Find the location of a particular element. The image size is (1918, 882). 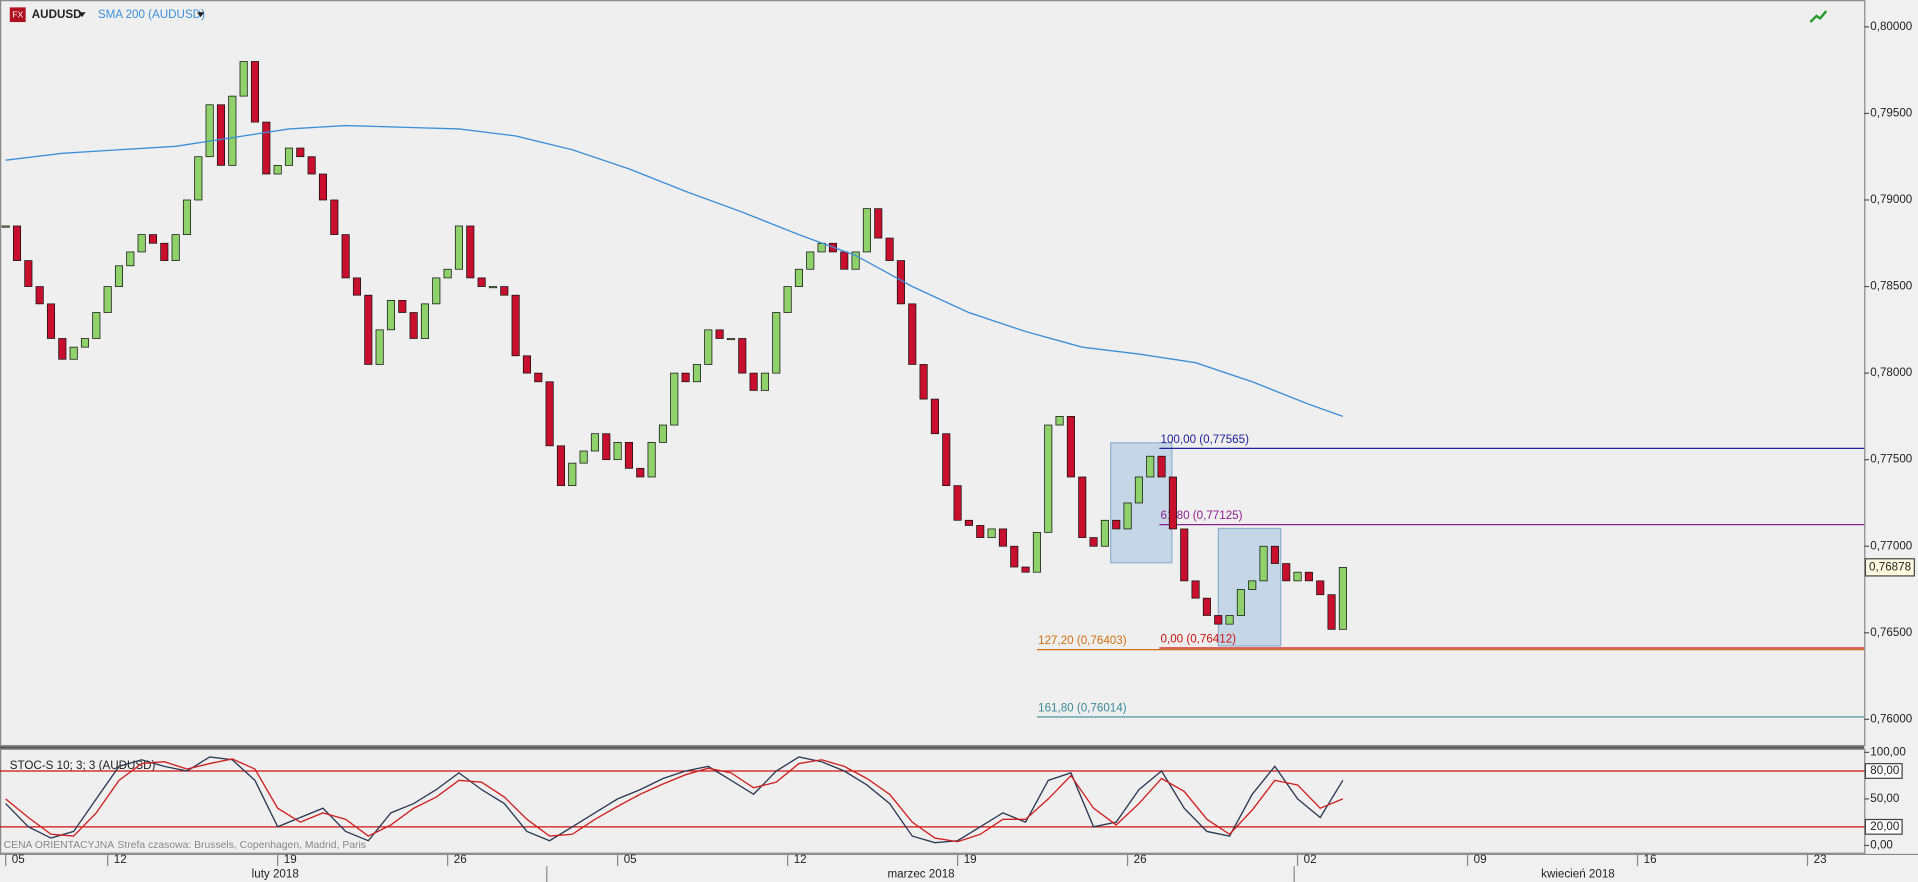

fib-label: 61,80 (0,77125) is located at coordinates (1202, 515).